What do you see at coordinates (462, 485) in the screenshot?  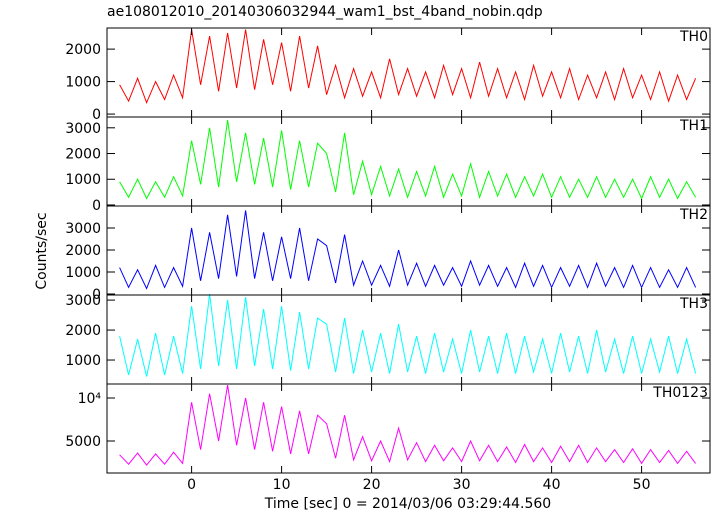 I see `x-tick-label: 30` at bounding box center [462, 485].